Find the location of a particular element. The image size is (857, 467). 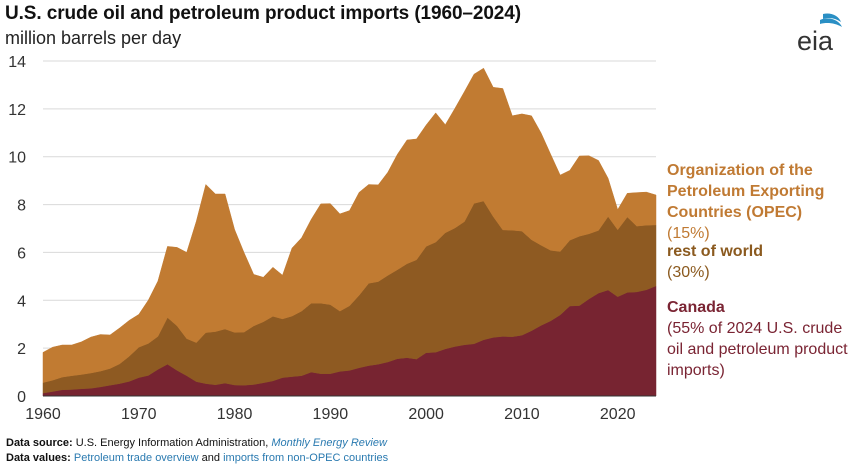

y-tick-label: 8 is located at coordinates (21, 206).